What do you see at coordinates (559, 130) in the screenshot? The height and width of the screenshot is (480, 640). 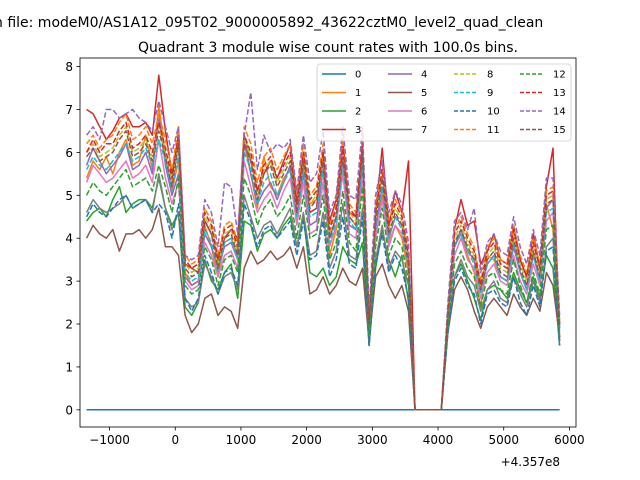 I see `legend-label-15: 15` at bounding box center [559, 130].